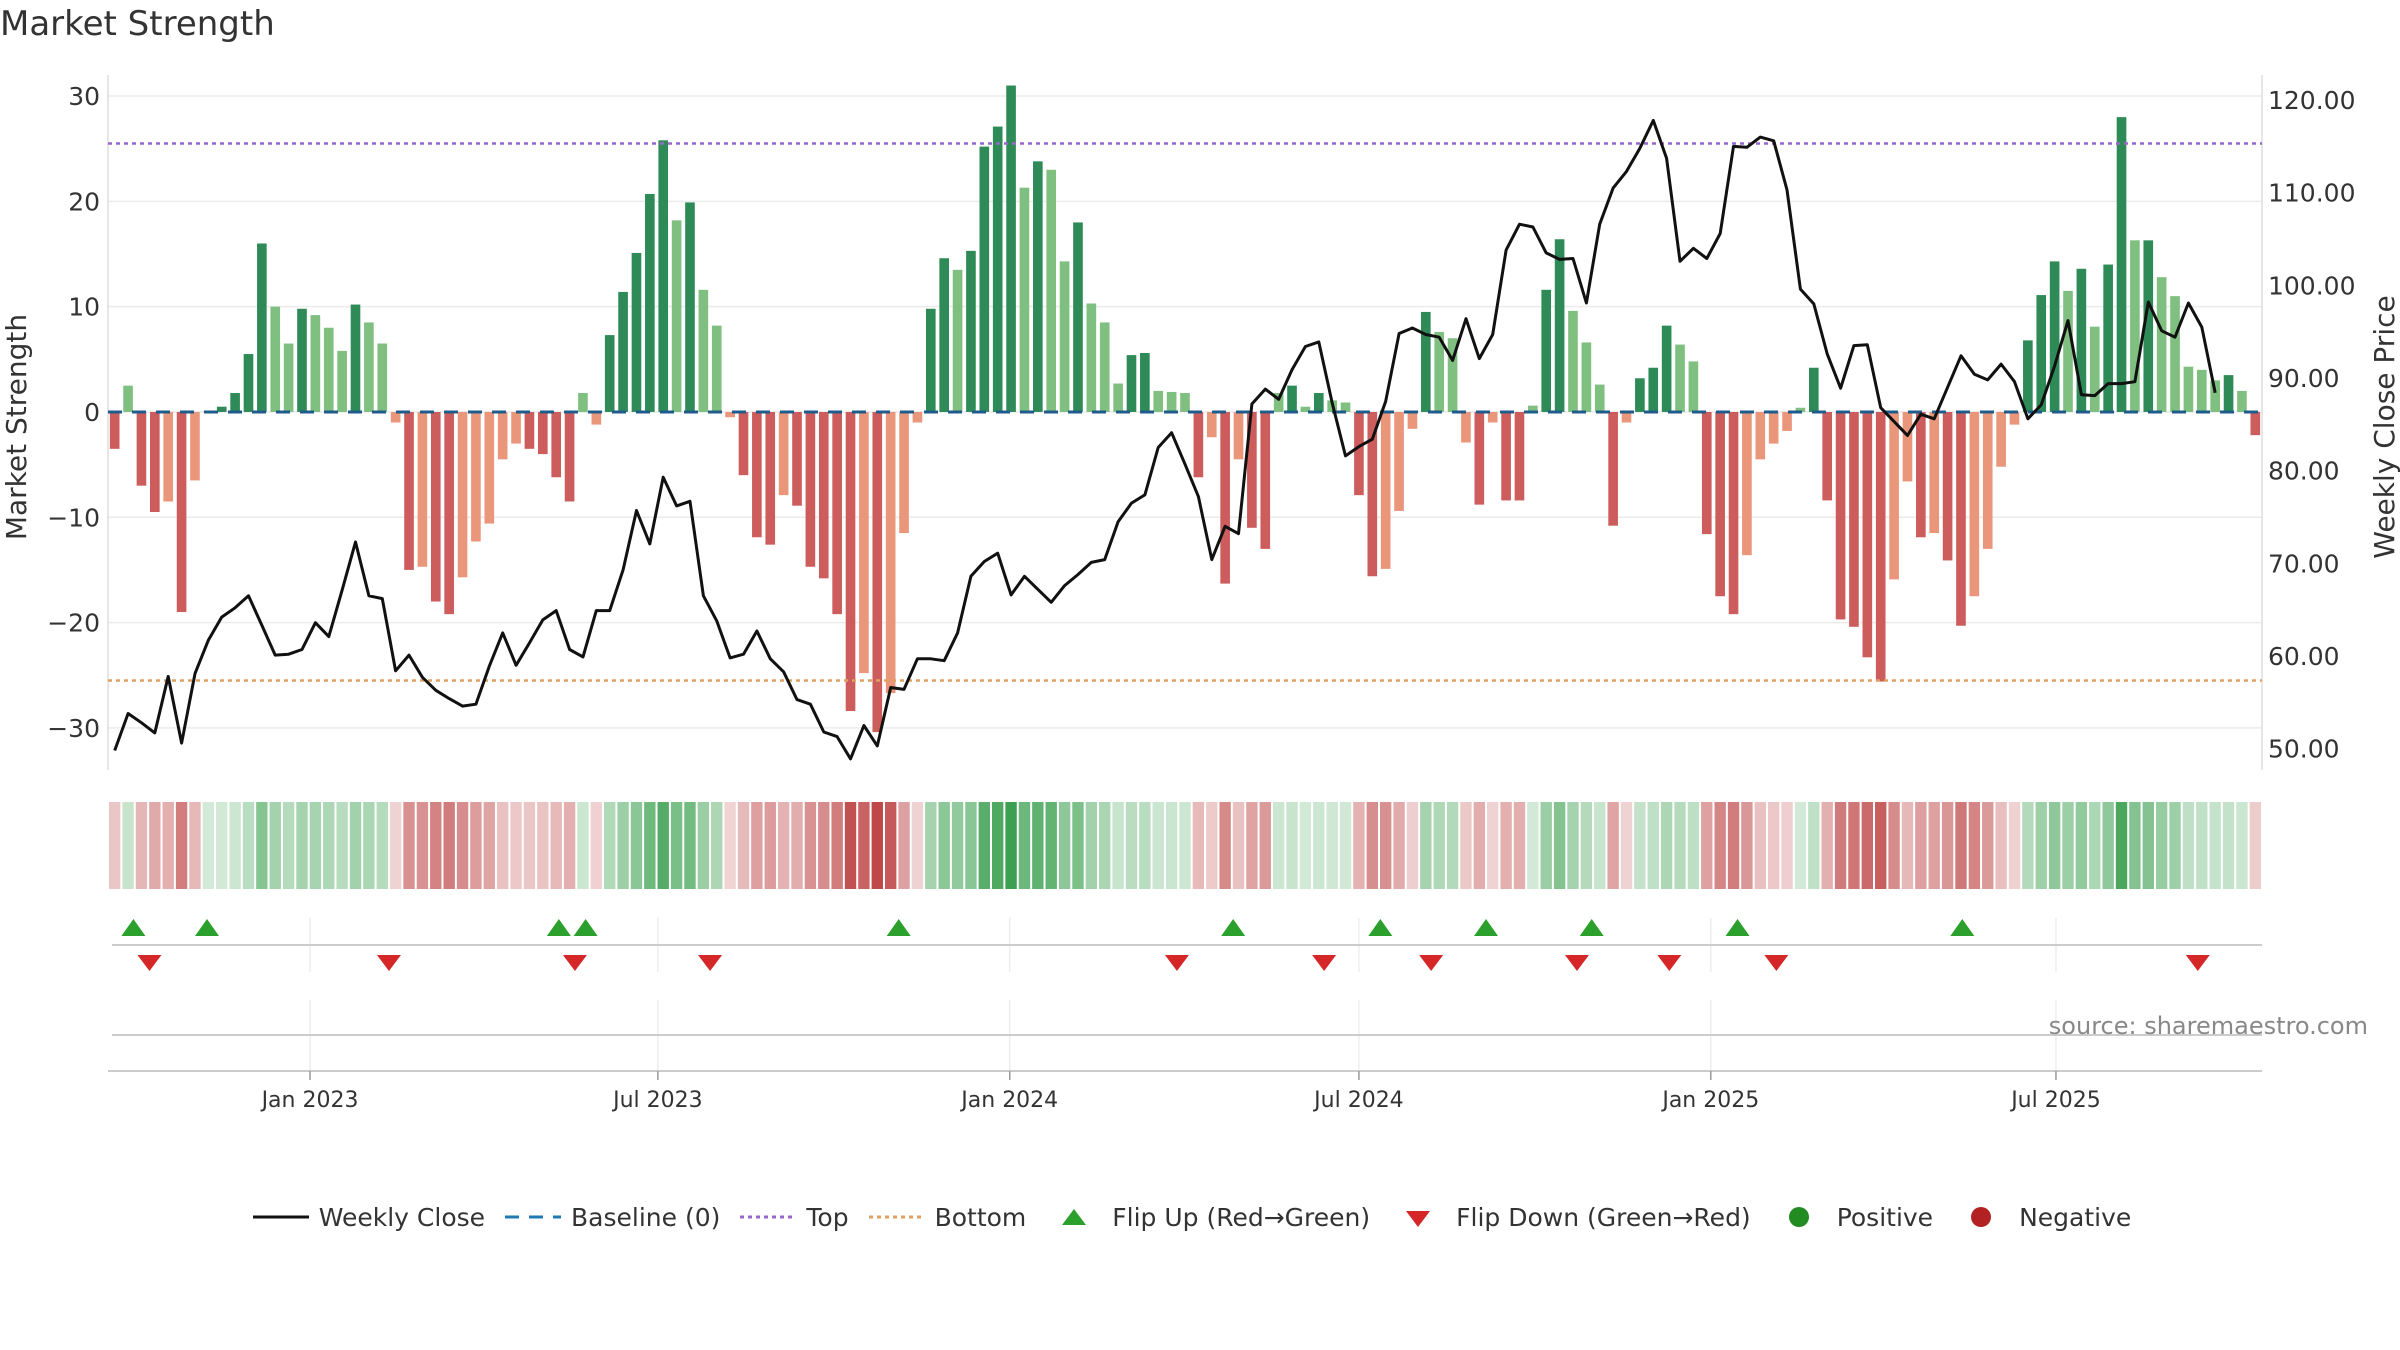 The width and height of the screenshot is (2400, 1350). Describe the element at coordinates (2304, 471) in the screenshot. I see `y2-tick-label: 80.00` at that location.